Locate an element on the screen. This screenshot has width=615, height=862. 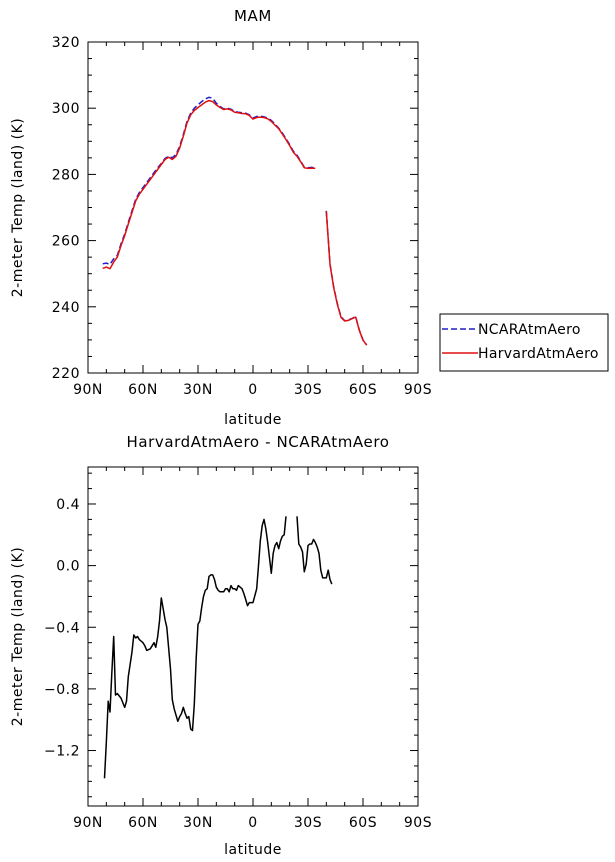
y-tick-label: 320 is located at coordinates (66, 43).